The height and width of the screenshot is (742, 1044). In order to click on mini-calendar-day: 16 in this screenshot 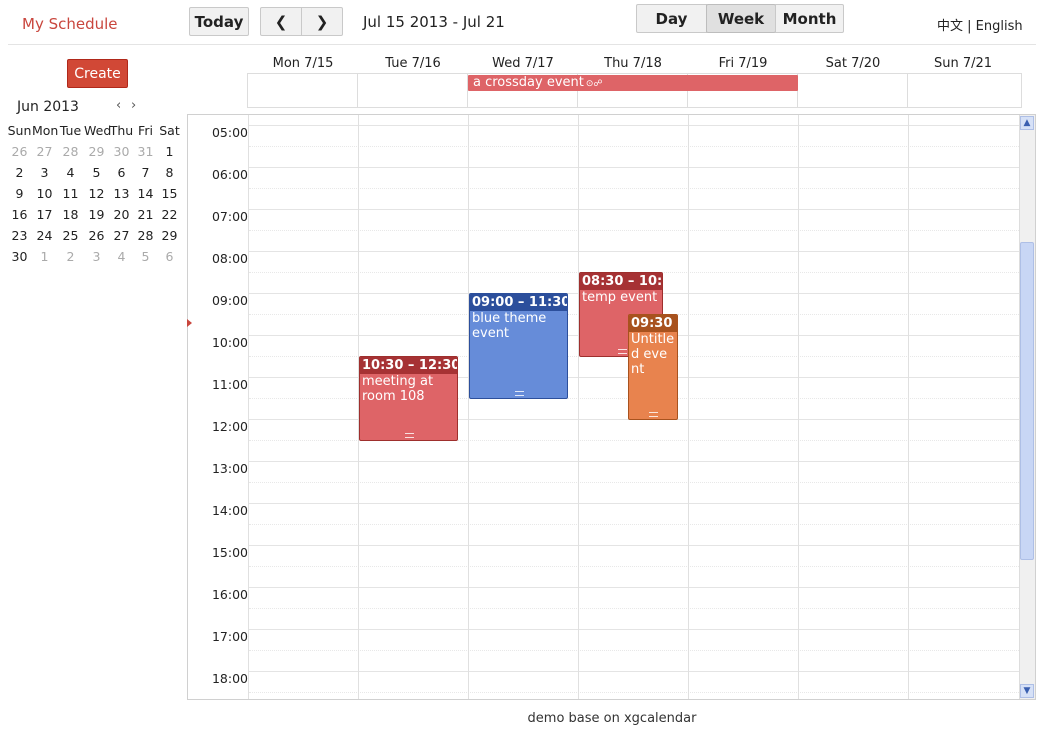, I will do `click(19, 214)`.